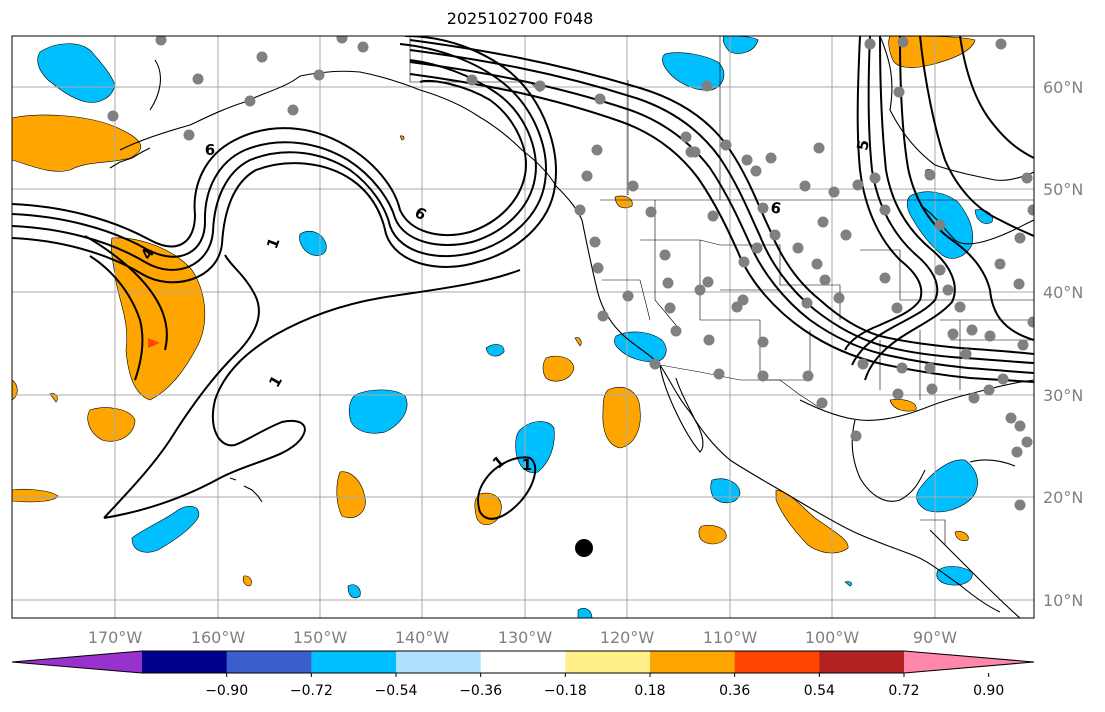  I want to click on colorbar-tick-label: 0.72, so click(903, 691).